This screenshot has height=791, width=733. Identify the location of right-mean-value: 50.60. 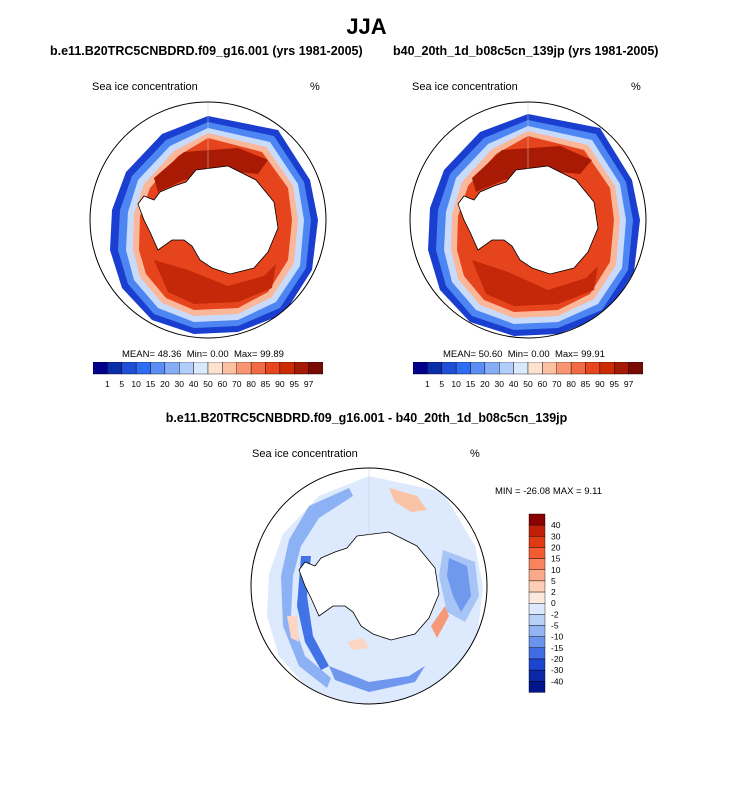
(490, 354).